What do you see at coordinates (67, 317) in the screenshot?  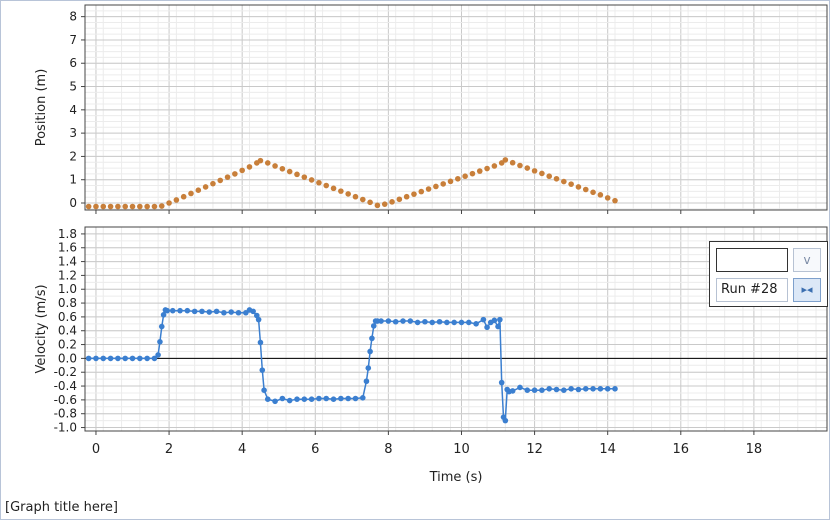 I see `y-tick-label: 0.6` at bounding box center [67, 317].